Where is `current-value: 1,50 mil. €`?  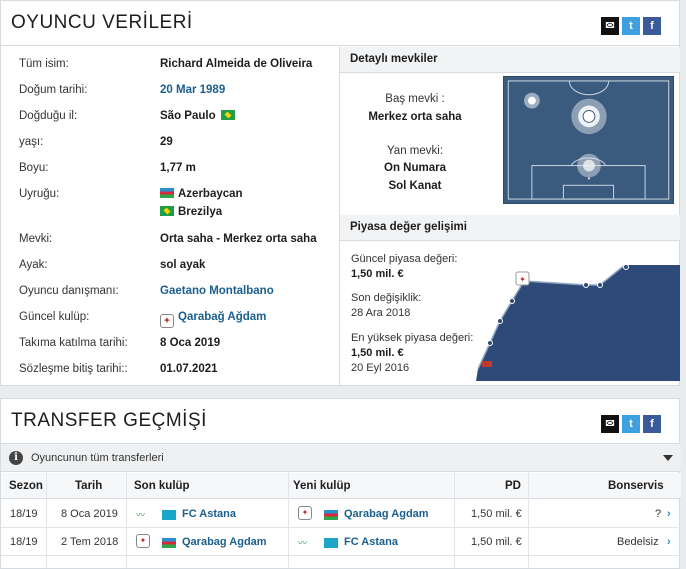 current-value: 1,50 mil. € is located at coordinates (377, 274).